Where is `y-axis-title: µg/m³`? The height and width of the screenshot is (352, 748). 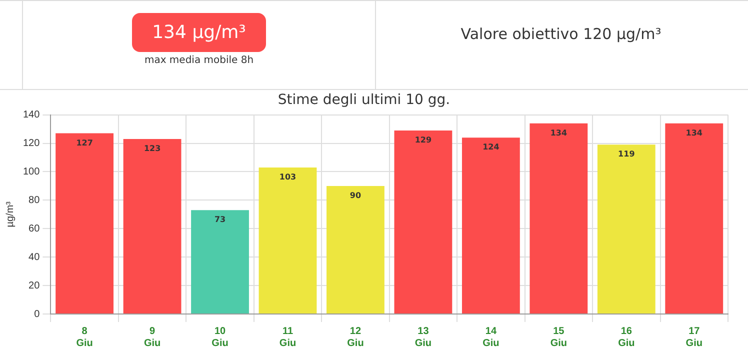
y-axis-title: µg/m³ is located at coordinates (10, 214).